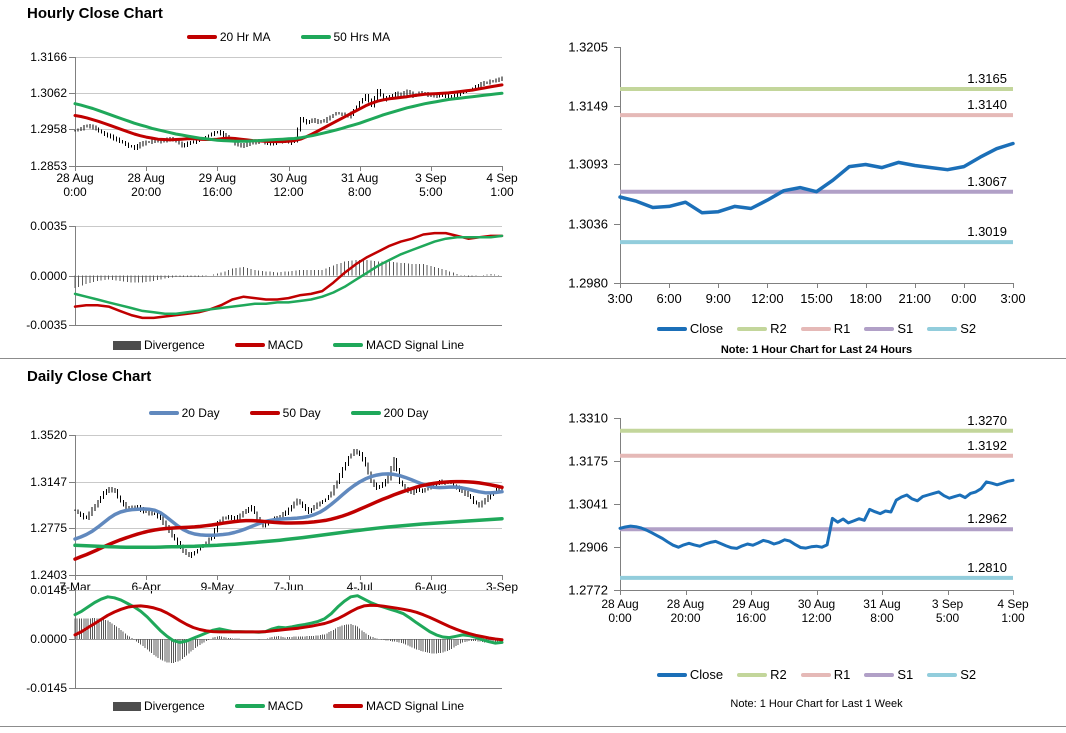 The width and height of the screenshot is (1066, 733). What do you see at coordinates (48, 590) in the screenshot?
I see `y-tick-label: 0.0145` at bounding box center [48, 590].